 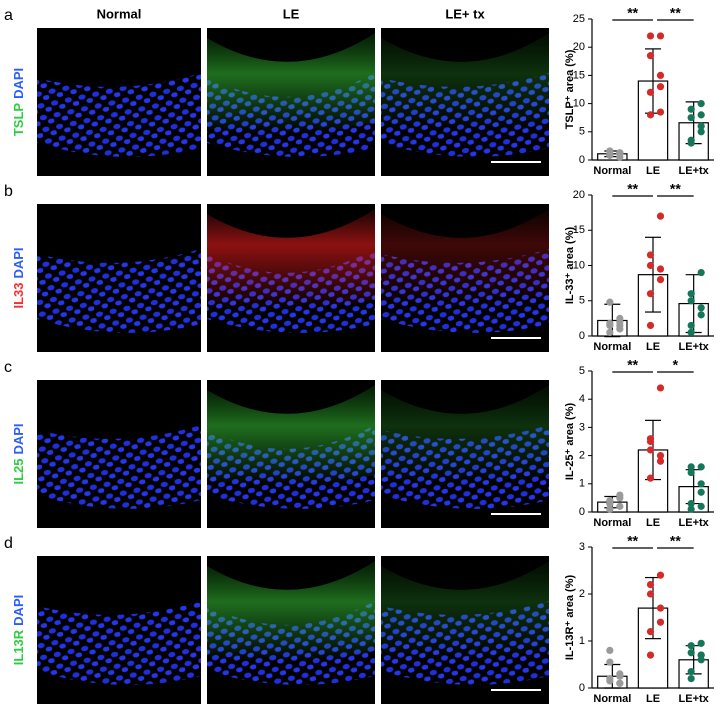 What do you see at coordinates (570, 266) in the screenshot?
I see `y-axis-label: IL-33⁺ area (%)` at bounding box center [570, 266].